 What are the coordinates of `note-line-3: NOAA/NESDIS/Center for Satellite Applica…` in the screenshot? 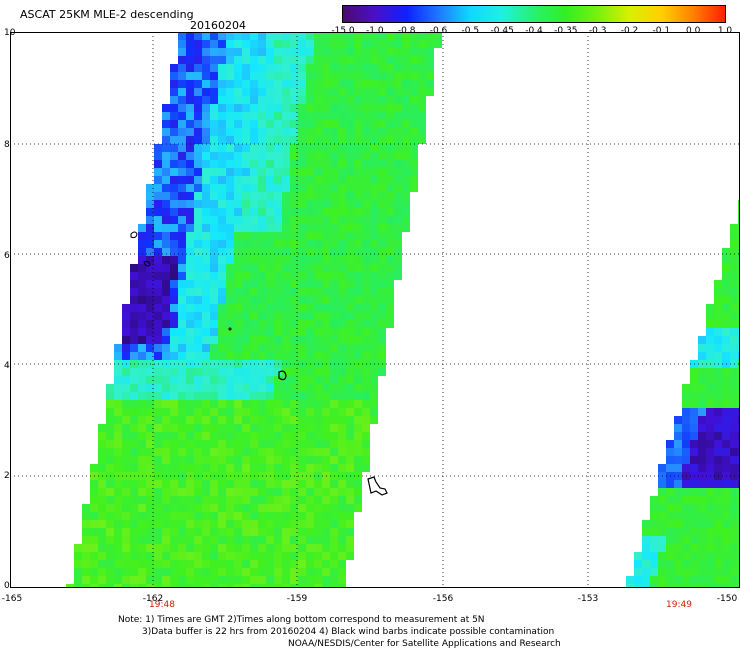 It's located at (424, 644).